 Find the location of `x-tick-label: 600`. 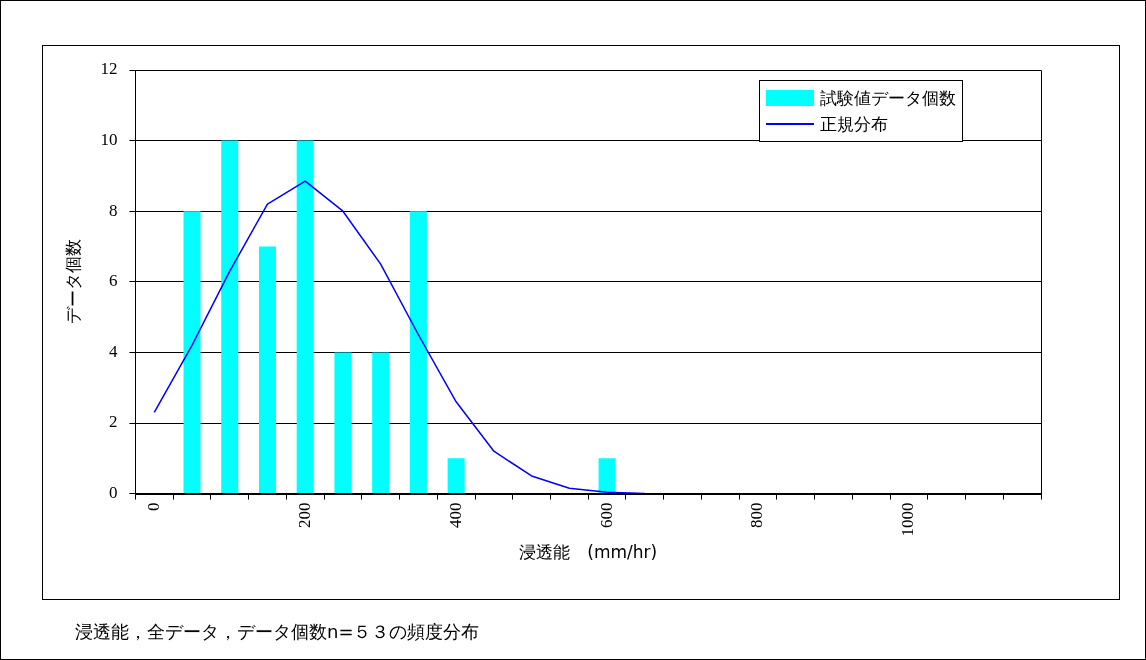

x-tick-label: 600 is located at coordinates (606, 515).